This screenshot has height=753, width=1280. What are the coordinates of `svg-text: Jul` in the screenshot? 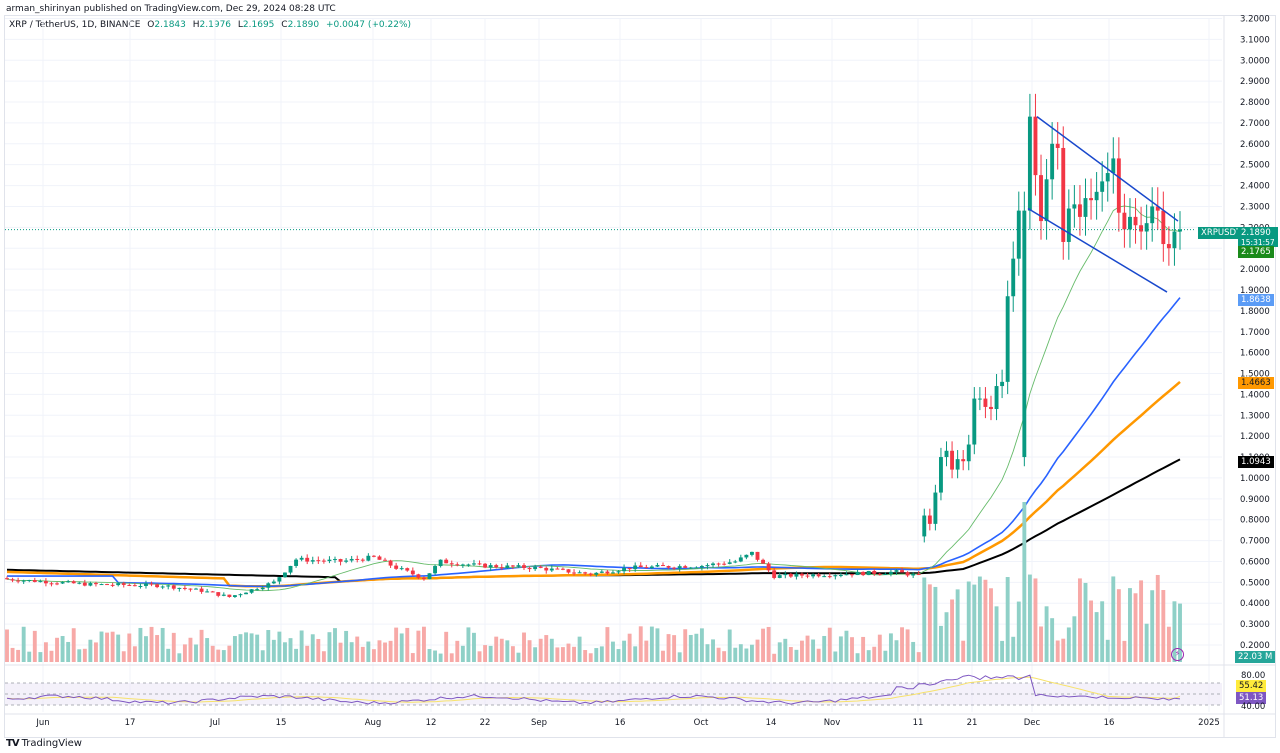 It's located at (214, 723).